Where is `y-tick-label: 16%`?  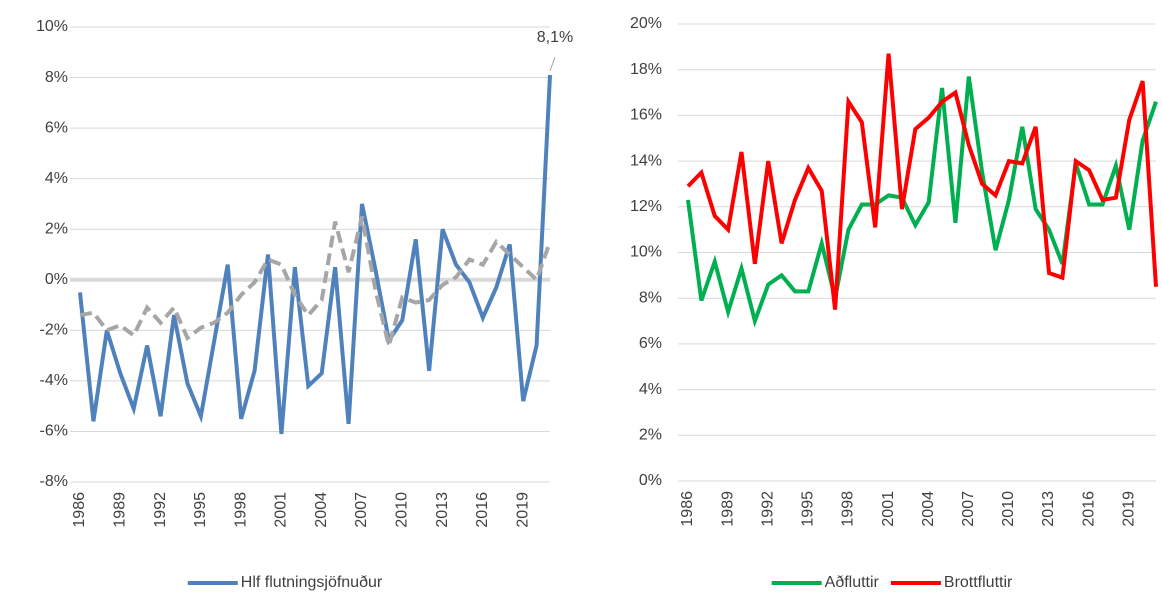 y-tick-label: 16% is located at coordinates (646, 115).